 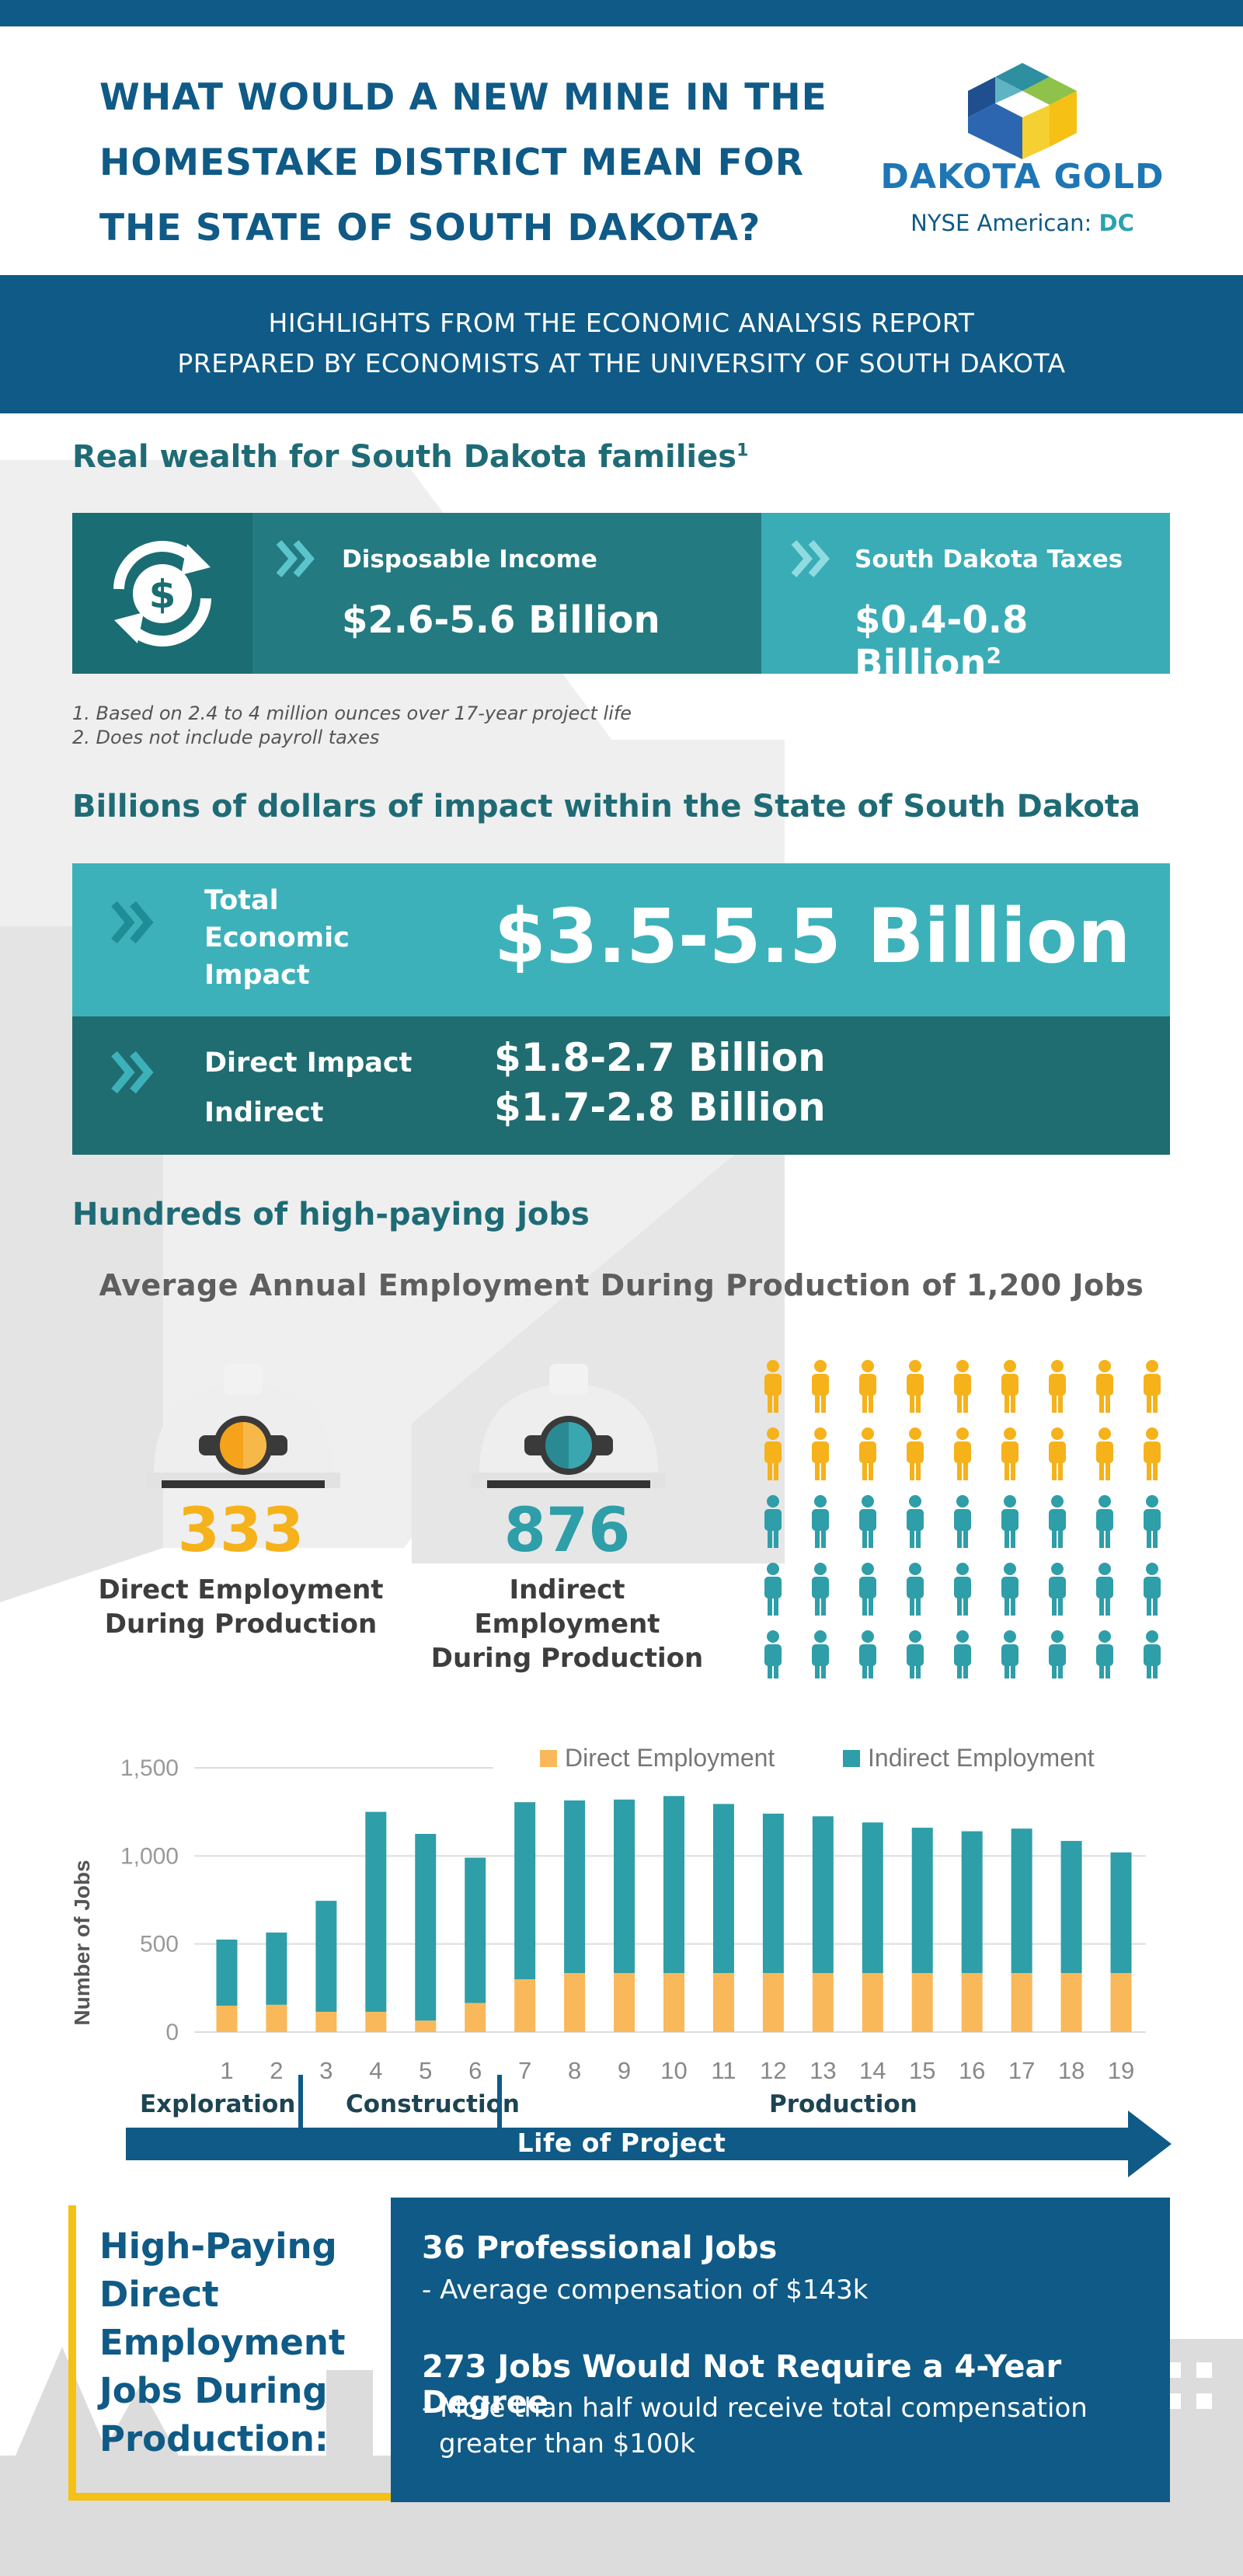 I want to click on x-tick-label: 17, so click(x=1021, y=2070).